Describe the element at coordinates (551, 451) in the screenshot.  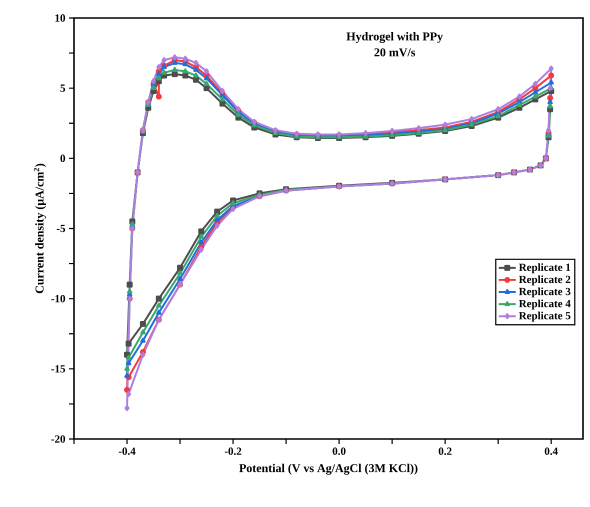
I see `x-tick-label: 0.4` at that location.